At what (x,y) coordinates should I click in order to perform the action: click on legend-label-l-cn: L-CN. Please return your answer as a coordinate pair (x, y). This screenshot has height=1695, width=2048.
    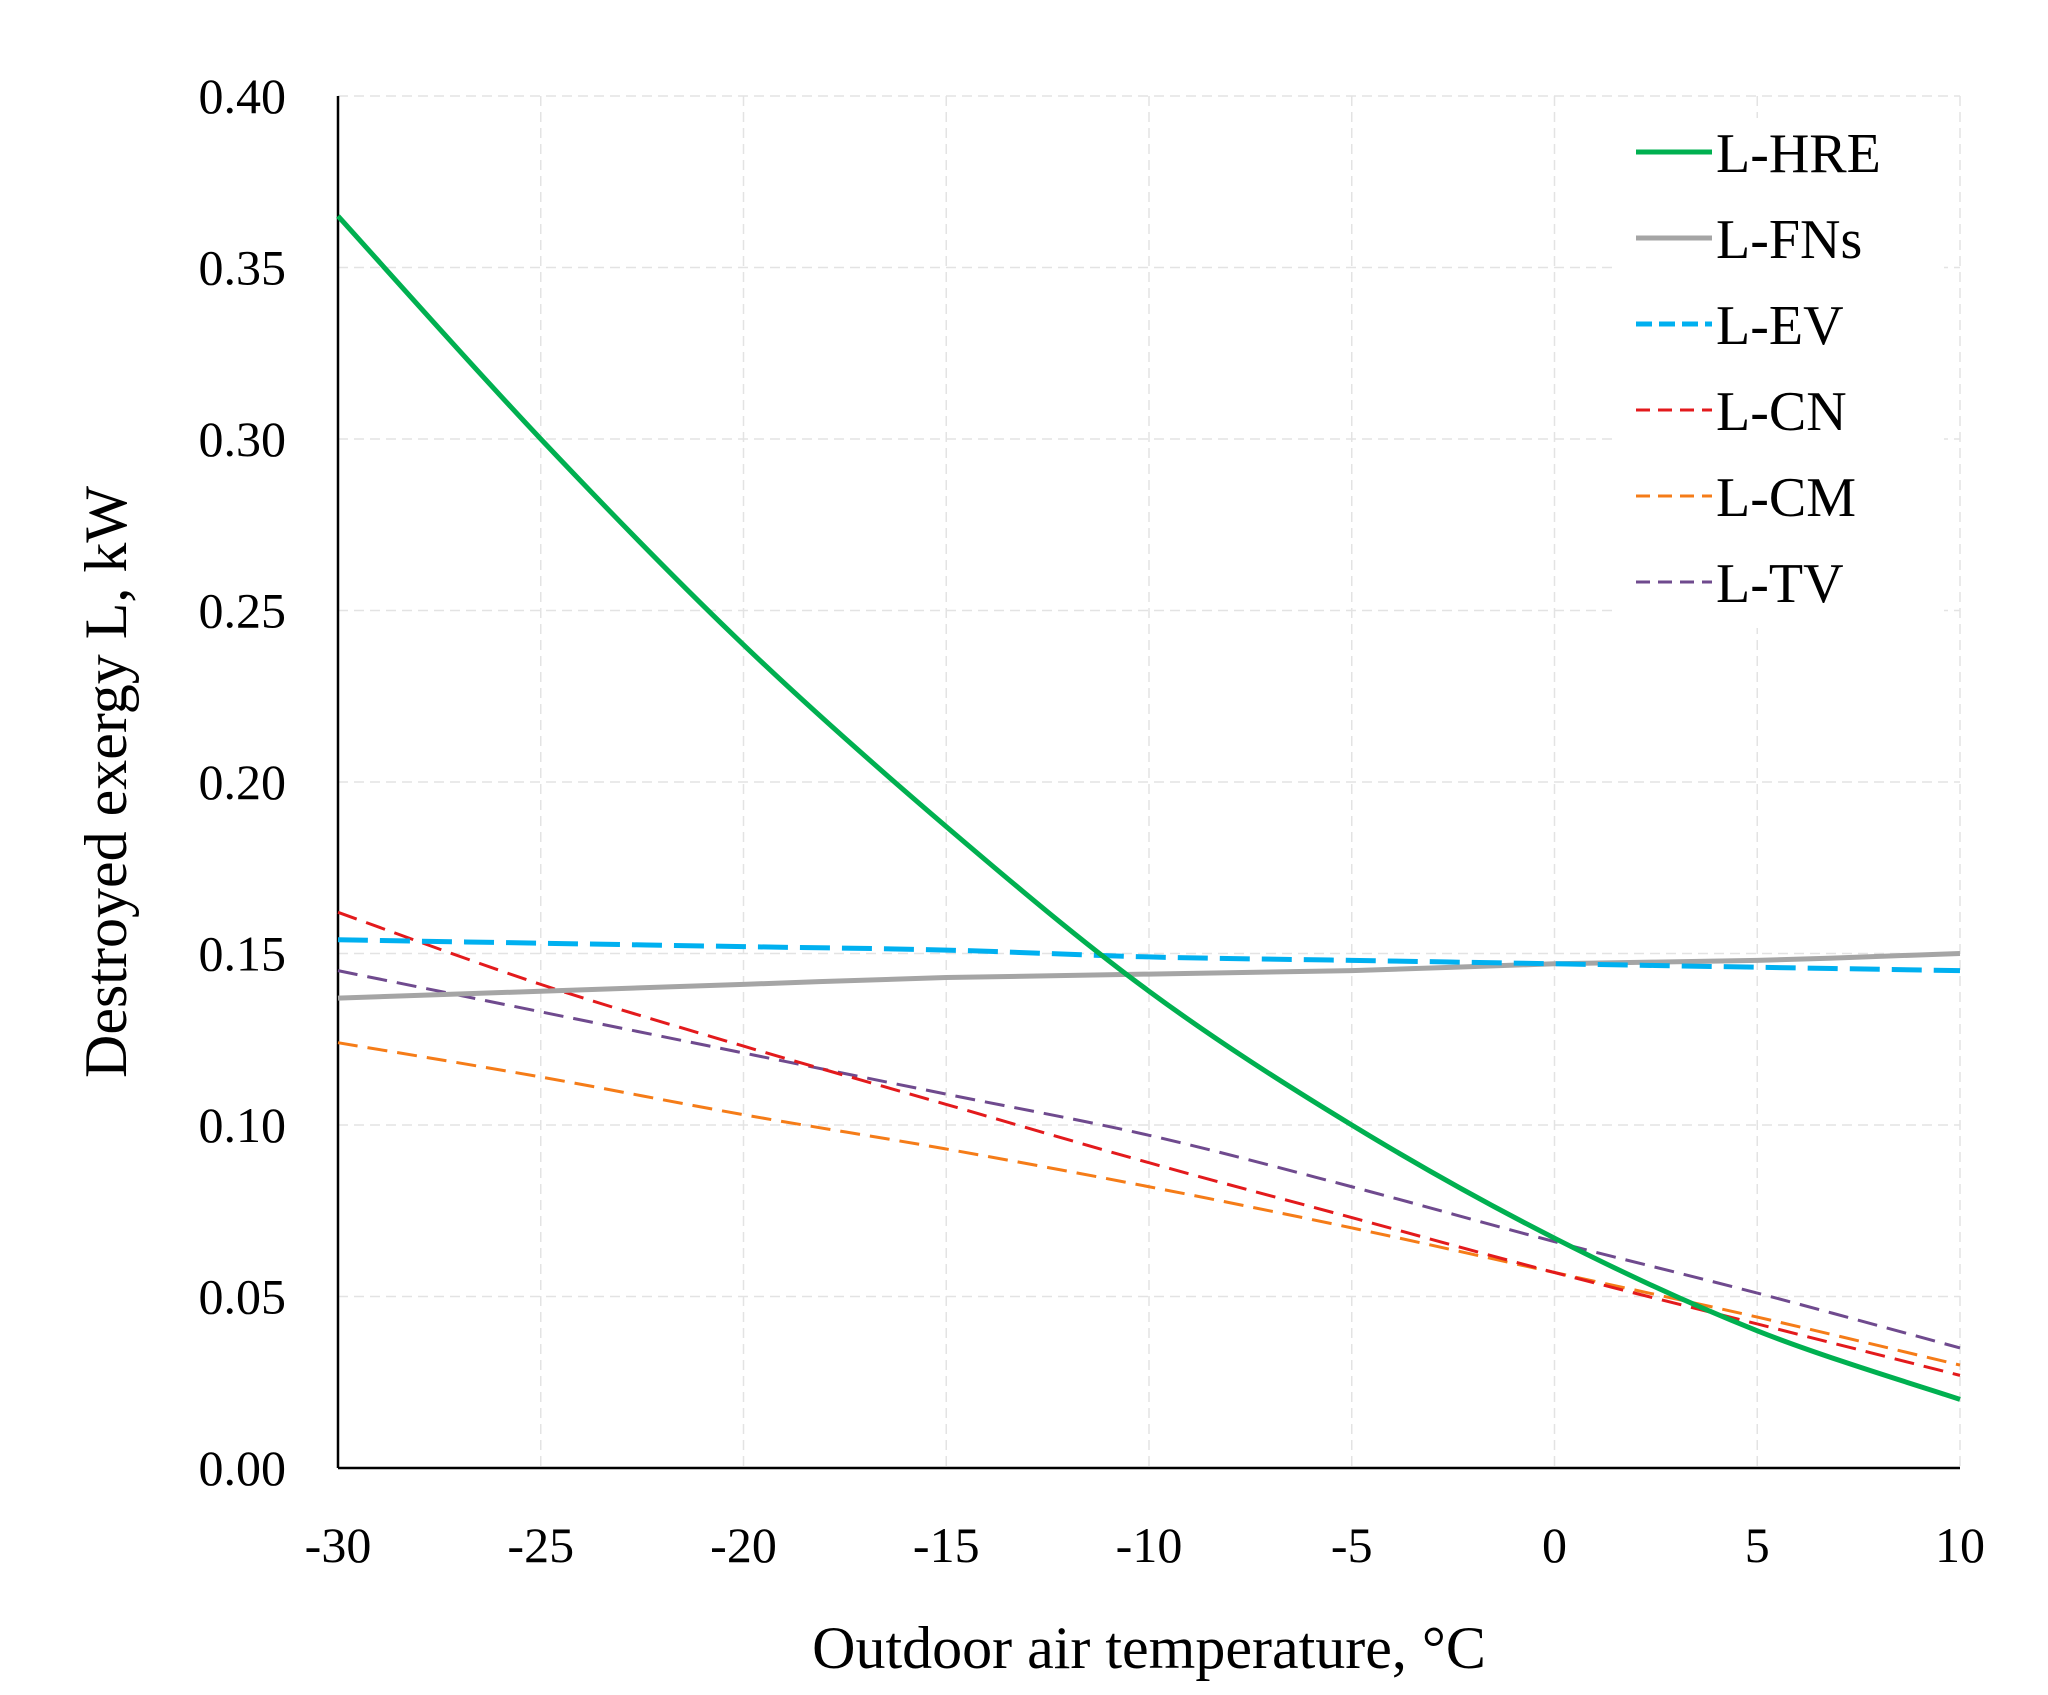
    Looking at the image, I should click on (1781, 412).